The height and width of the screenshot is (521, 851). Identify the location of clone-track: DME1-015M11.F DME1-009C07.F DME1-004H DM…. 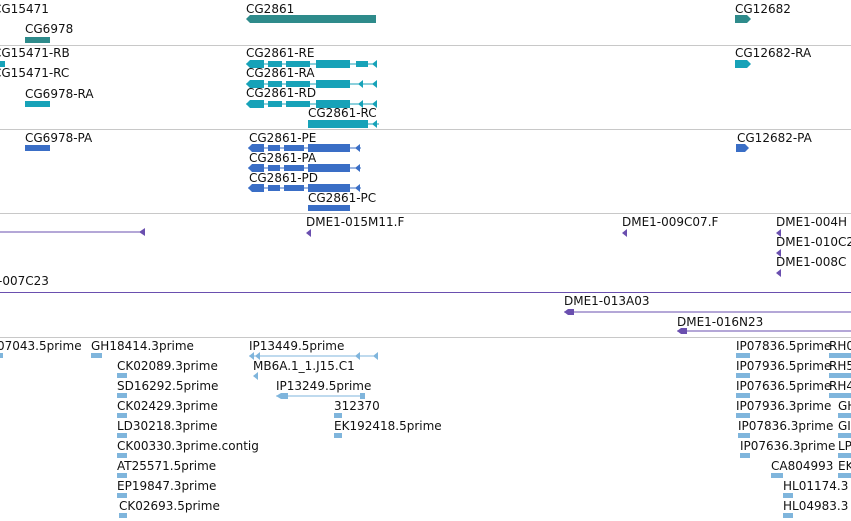
(425, 252).